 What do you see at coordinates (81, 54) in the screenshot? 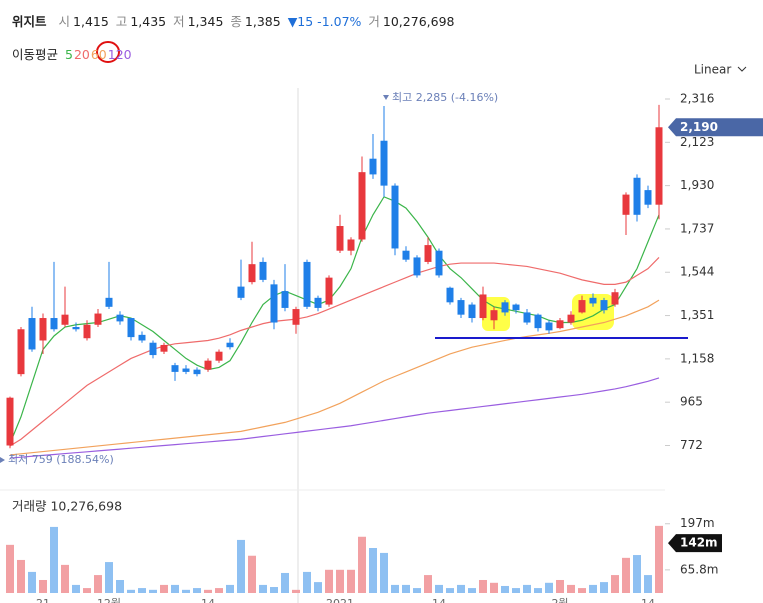
I see `legend-entry: 20` at bounding box center [81, 54].